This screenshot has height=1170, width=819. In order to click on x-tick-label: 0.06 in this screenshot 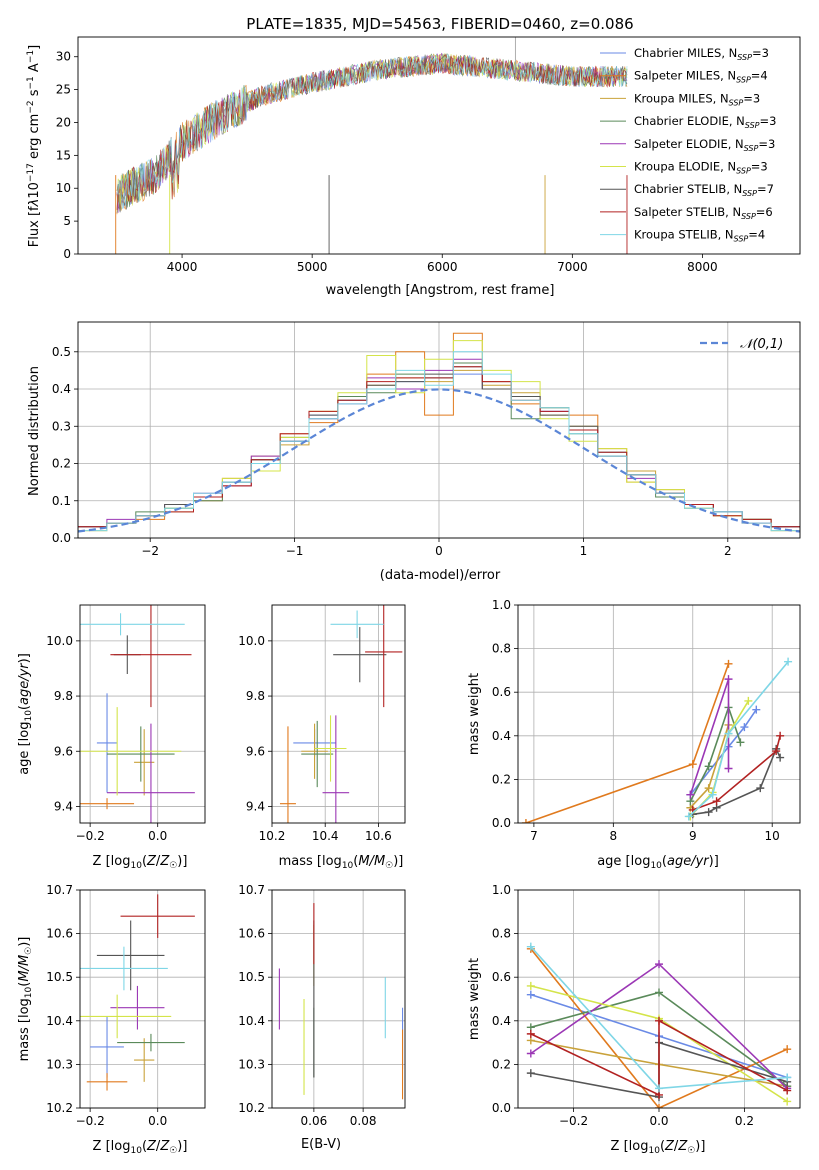, I will do `click(314, 1121)`.